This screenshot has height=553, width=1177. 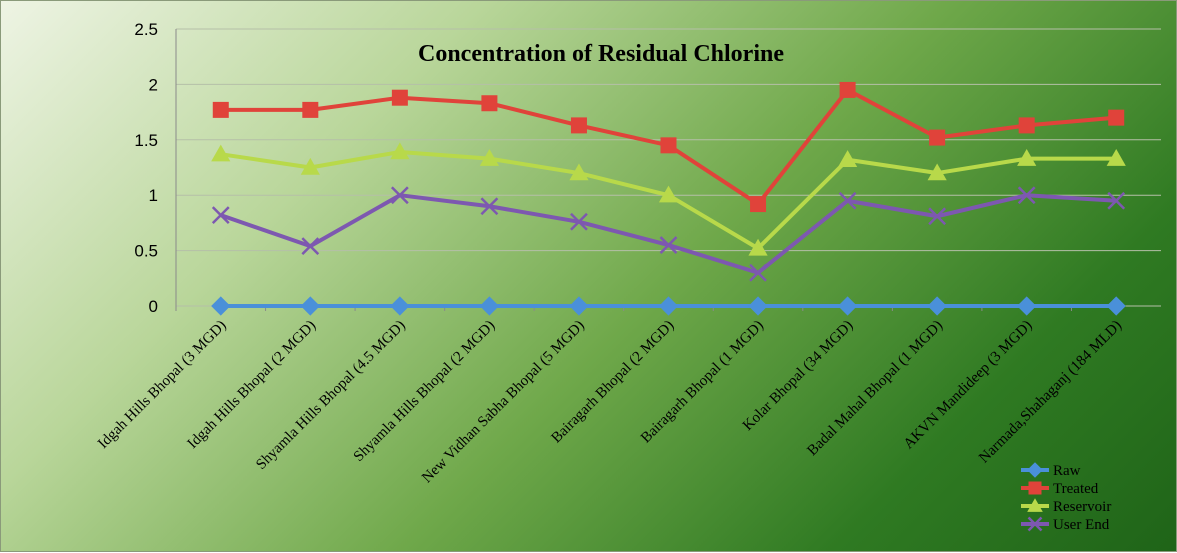 I want to click on chart-title: Concentration of Residual Chlorine, so click(x=601, y=54).